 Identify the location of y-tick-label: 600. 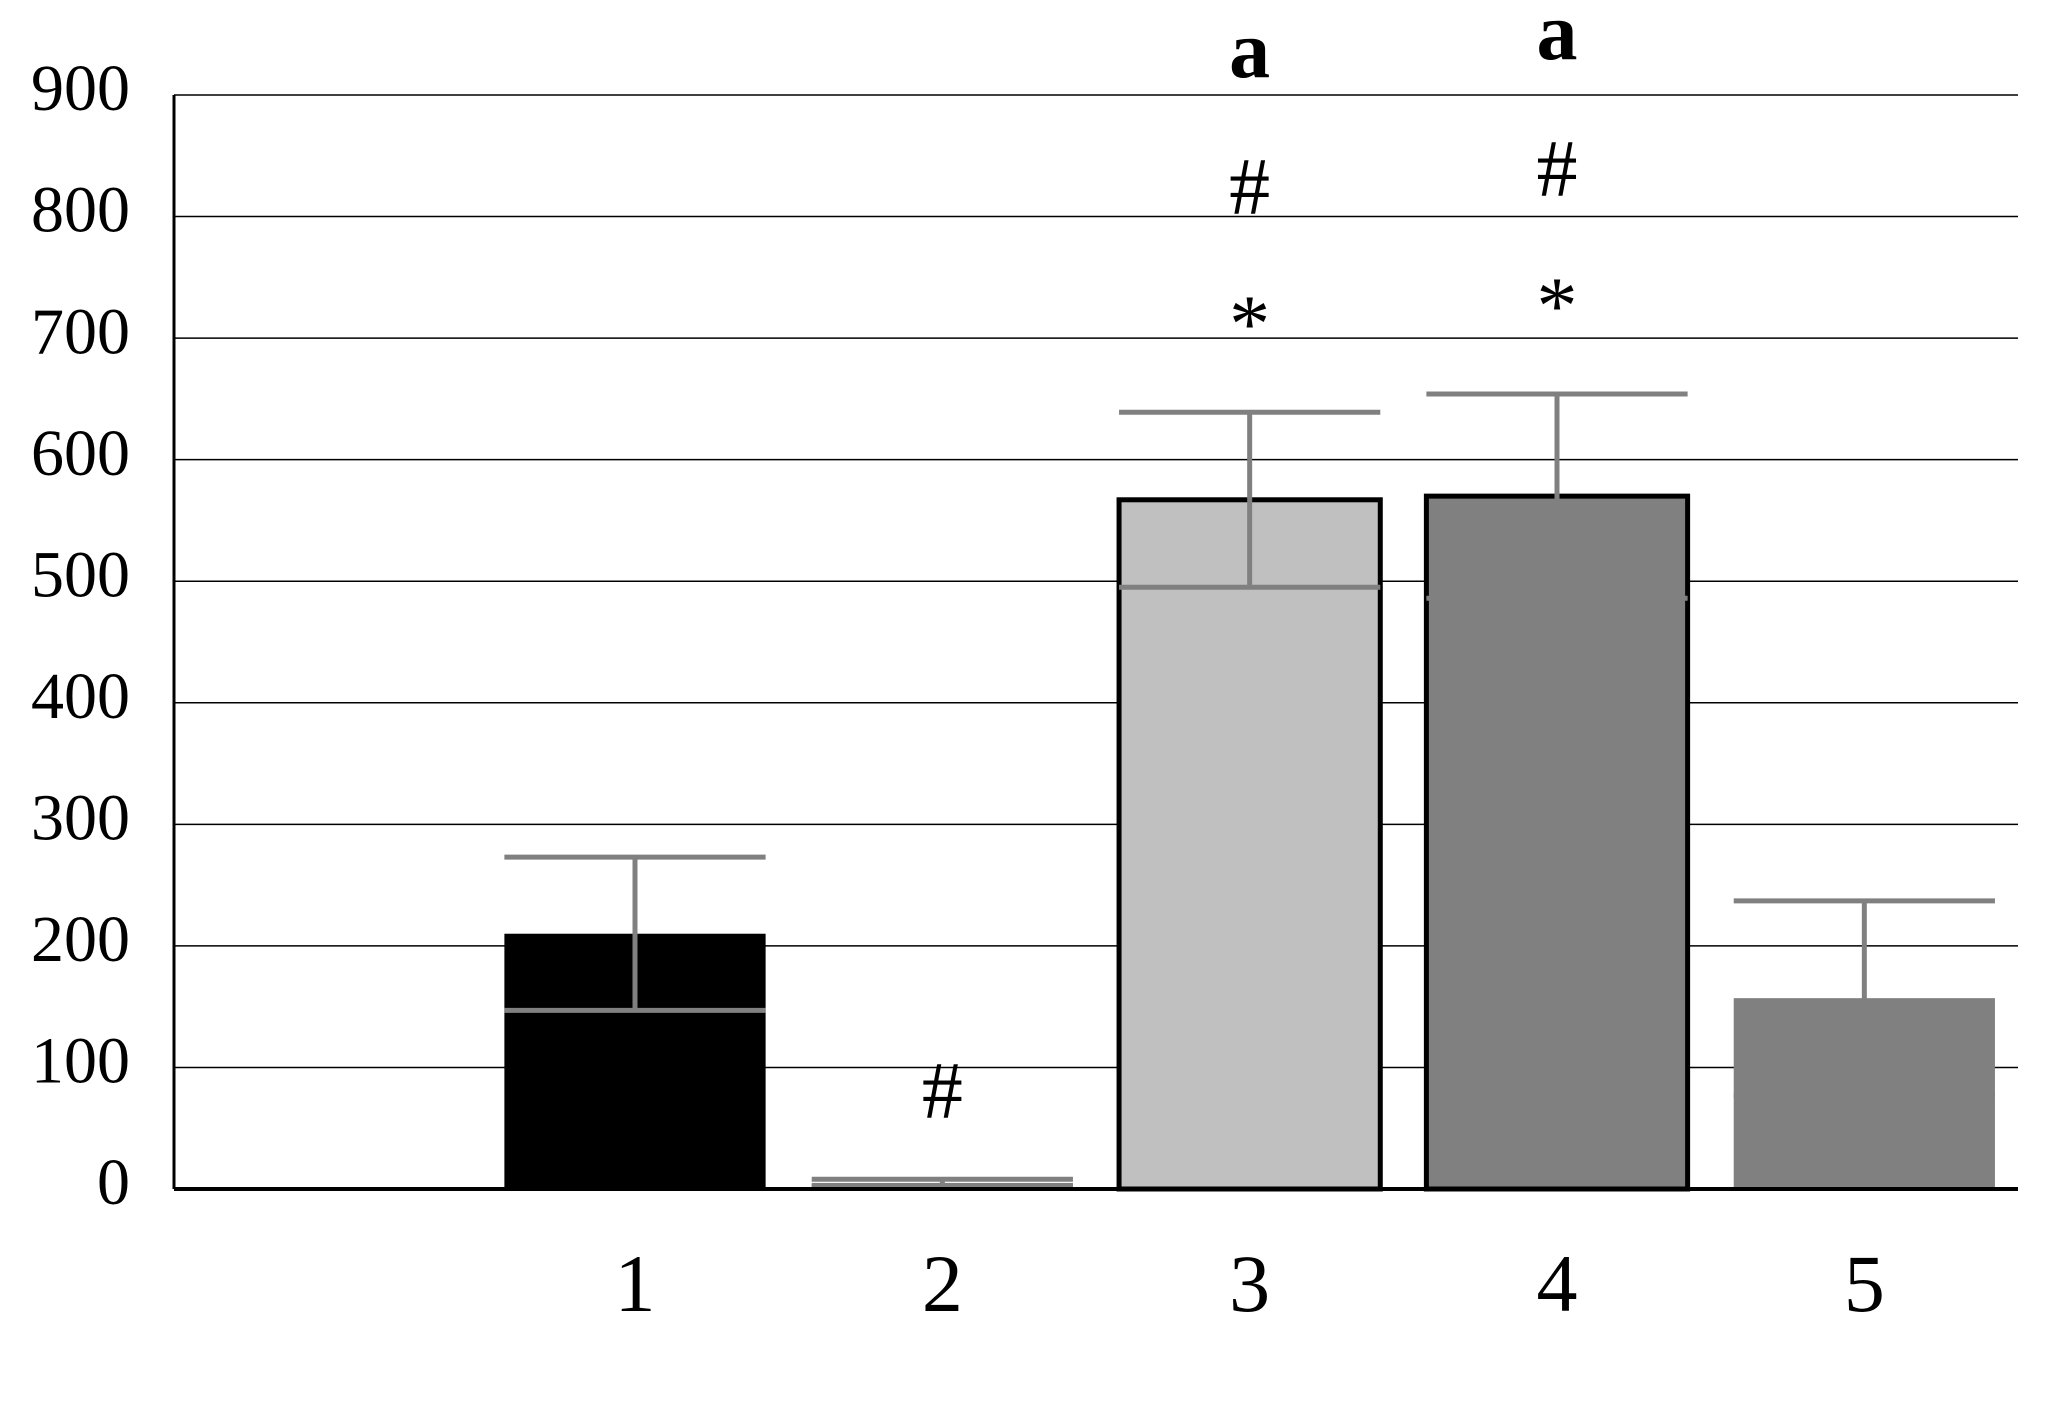
(80, 453).